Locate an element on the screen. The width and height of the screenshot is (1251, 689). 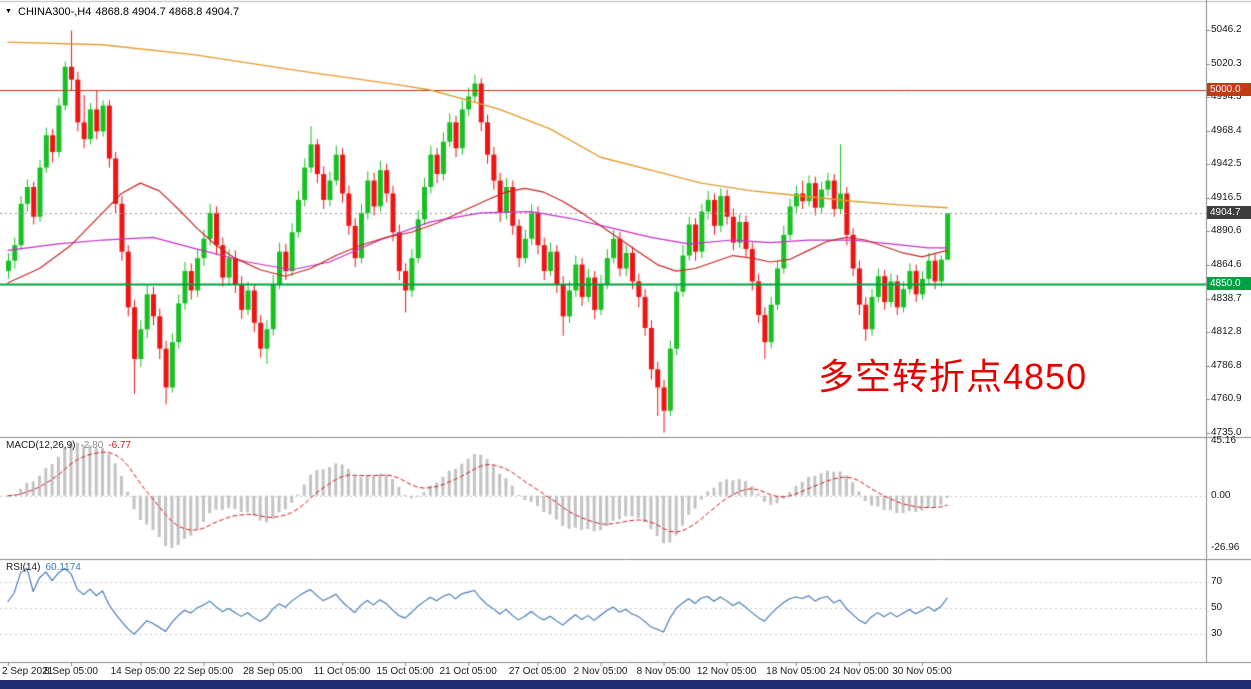
price-axis-label: 4994.3 is located at coordinates (1226, 97).